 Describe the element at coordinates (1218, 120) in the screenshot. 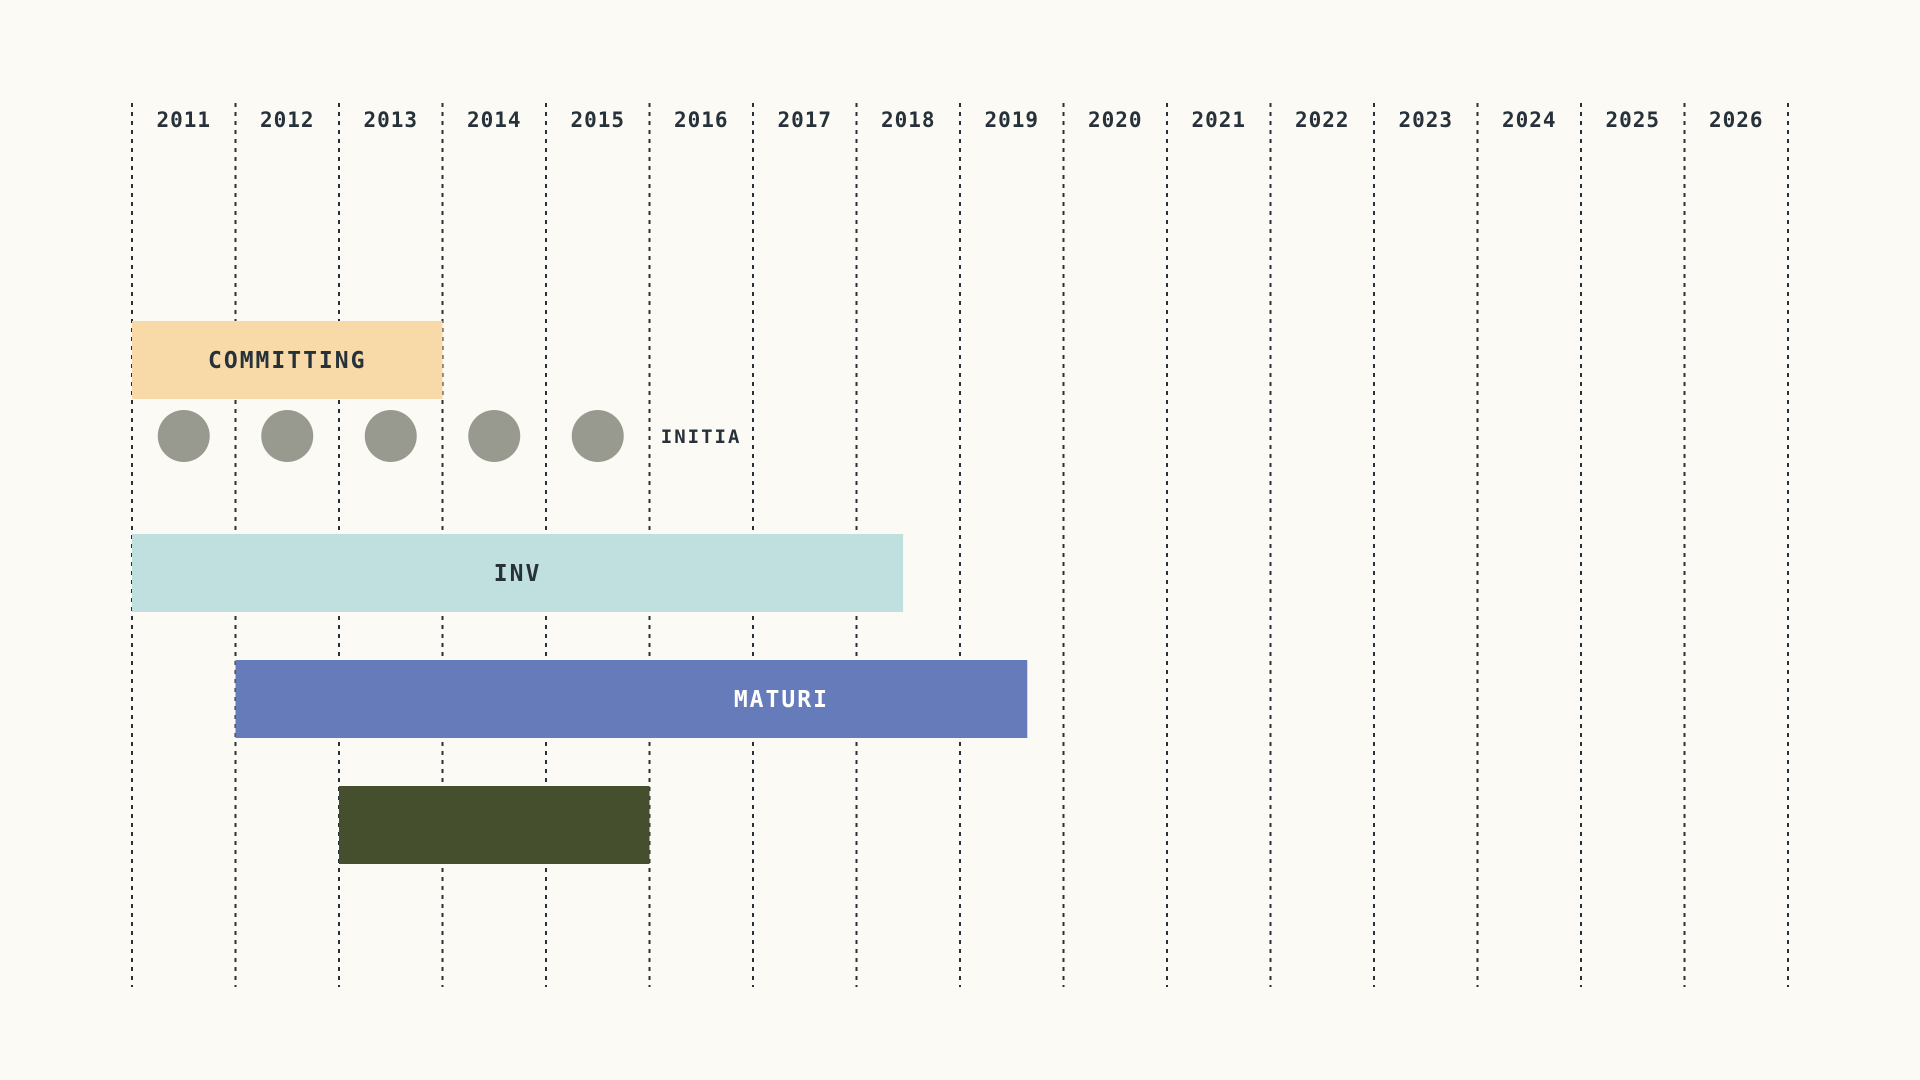

I see `x-tick-label: 2021` at that location.